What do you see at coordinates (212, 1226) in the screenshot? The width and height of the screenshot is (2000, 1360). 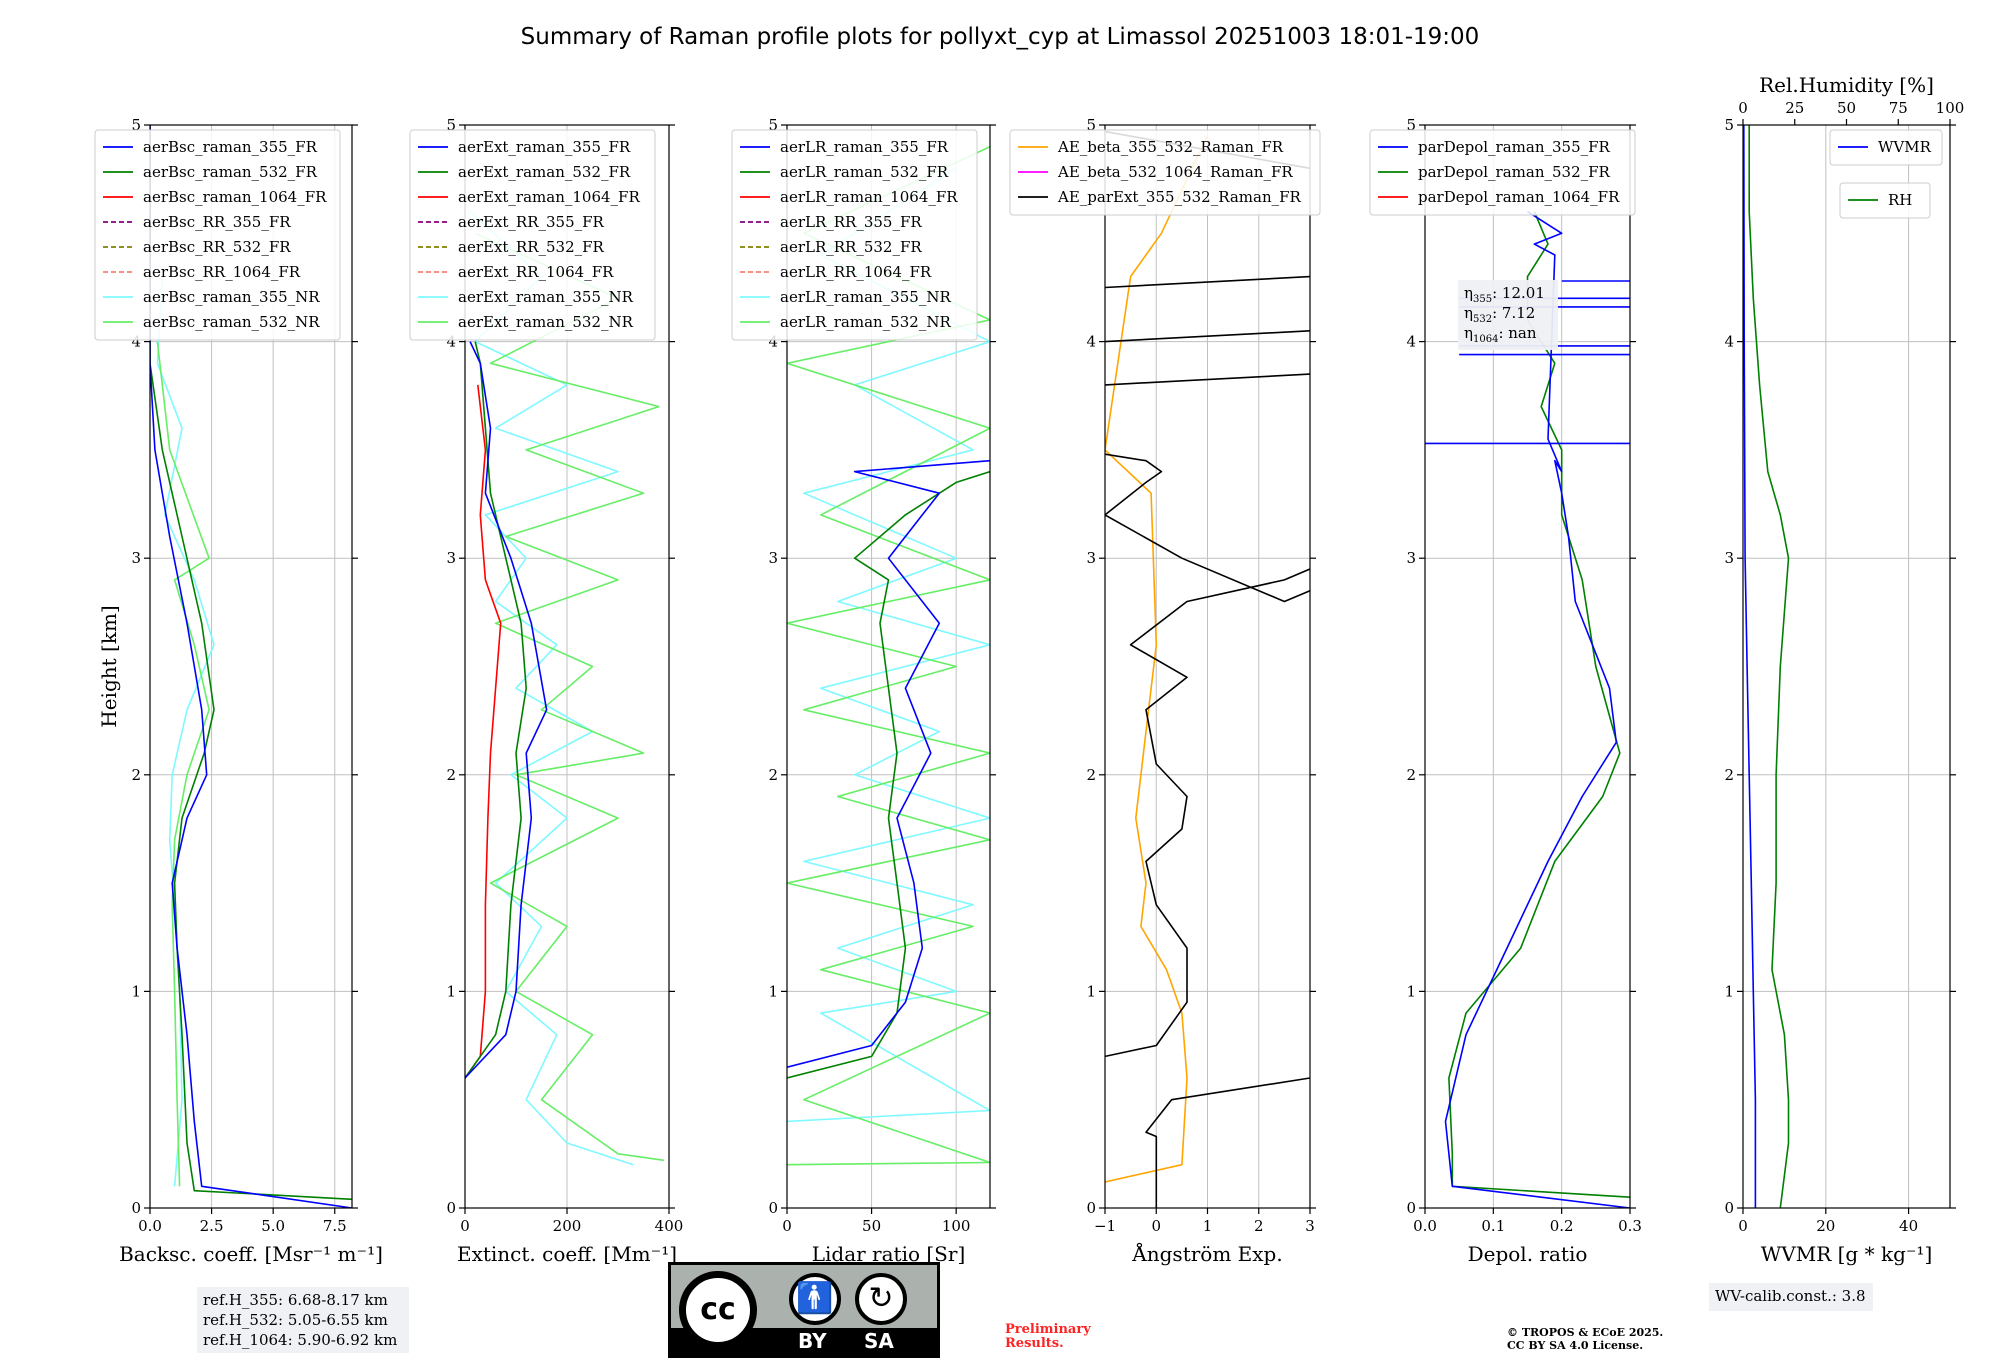 I see `x-tick-label: 2.5` at bounding box center [212, 1226].